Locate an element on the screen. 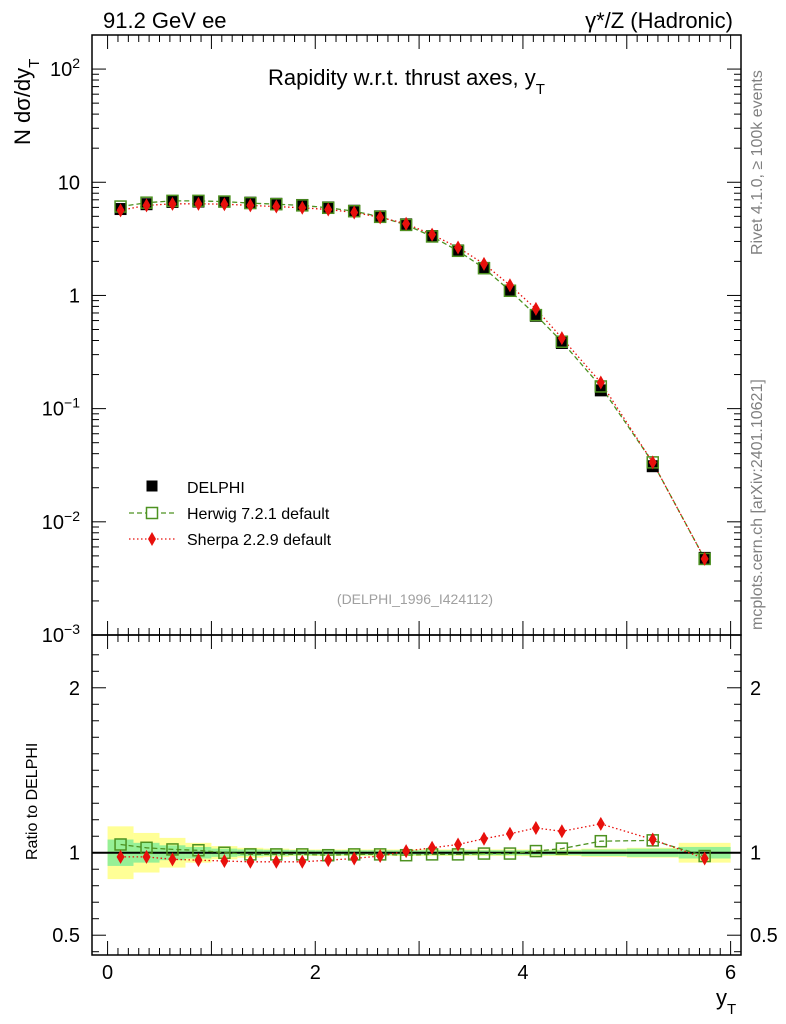 The width and height of the screenshot is (786, 1024). ratio-y-tick-label-0.5: 0.5 is located at coordinates (66, 936).